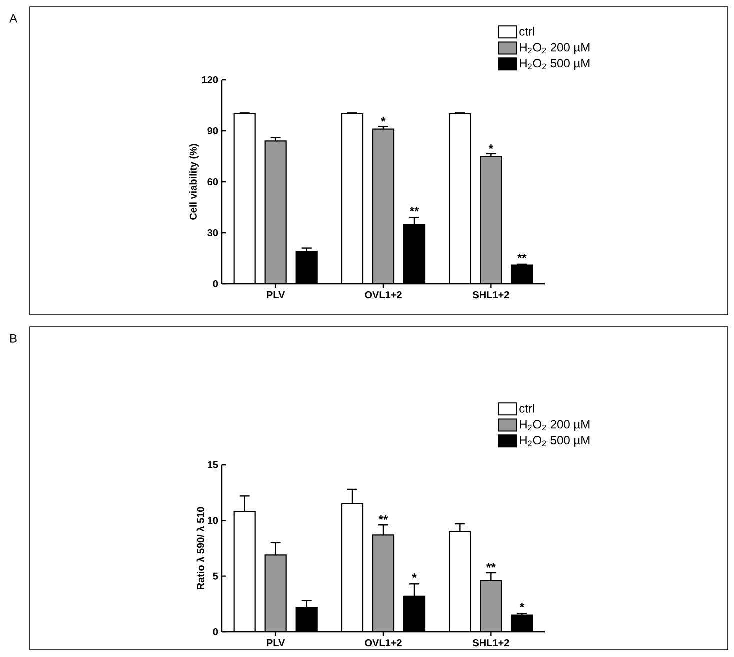  Describe the element at coordinates (13, 338) in the screenshot. I see `text: B` at that location.